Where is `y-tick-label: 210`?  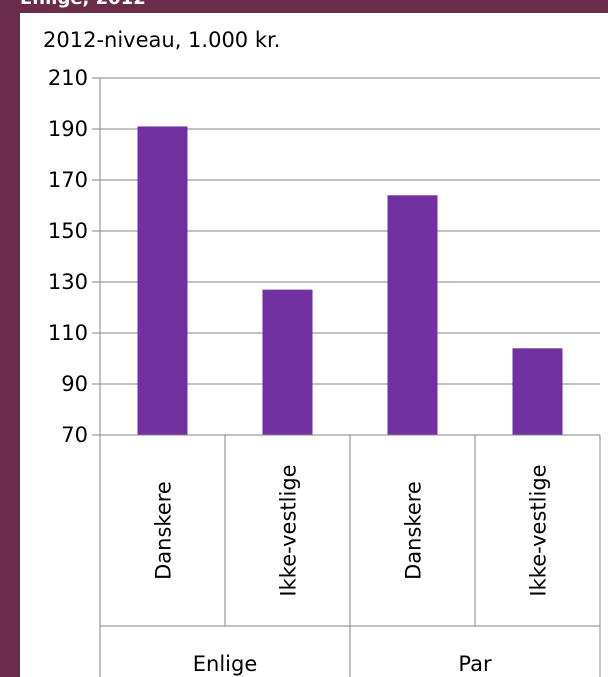 y-tick-label: 210 is located at coordinates (68, 78).